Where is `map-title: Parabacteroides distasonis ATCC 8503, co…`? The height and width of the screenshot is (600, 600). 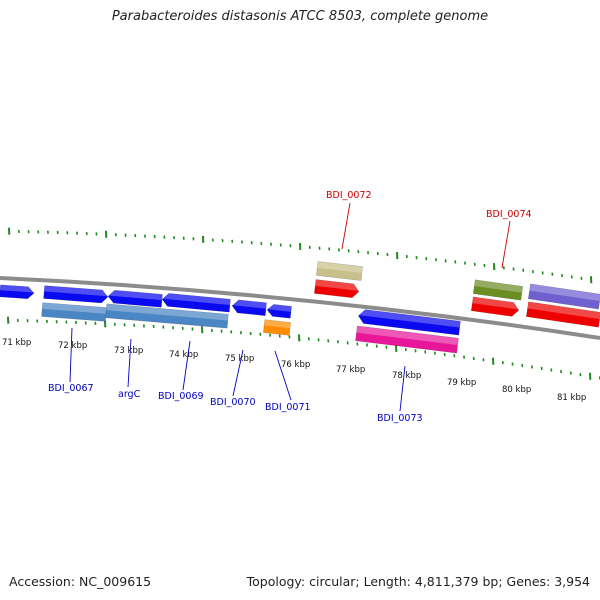
map-title: Parabacteroides distasonis ATCC 8503, co… is located at coordinates (300, 16).